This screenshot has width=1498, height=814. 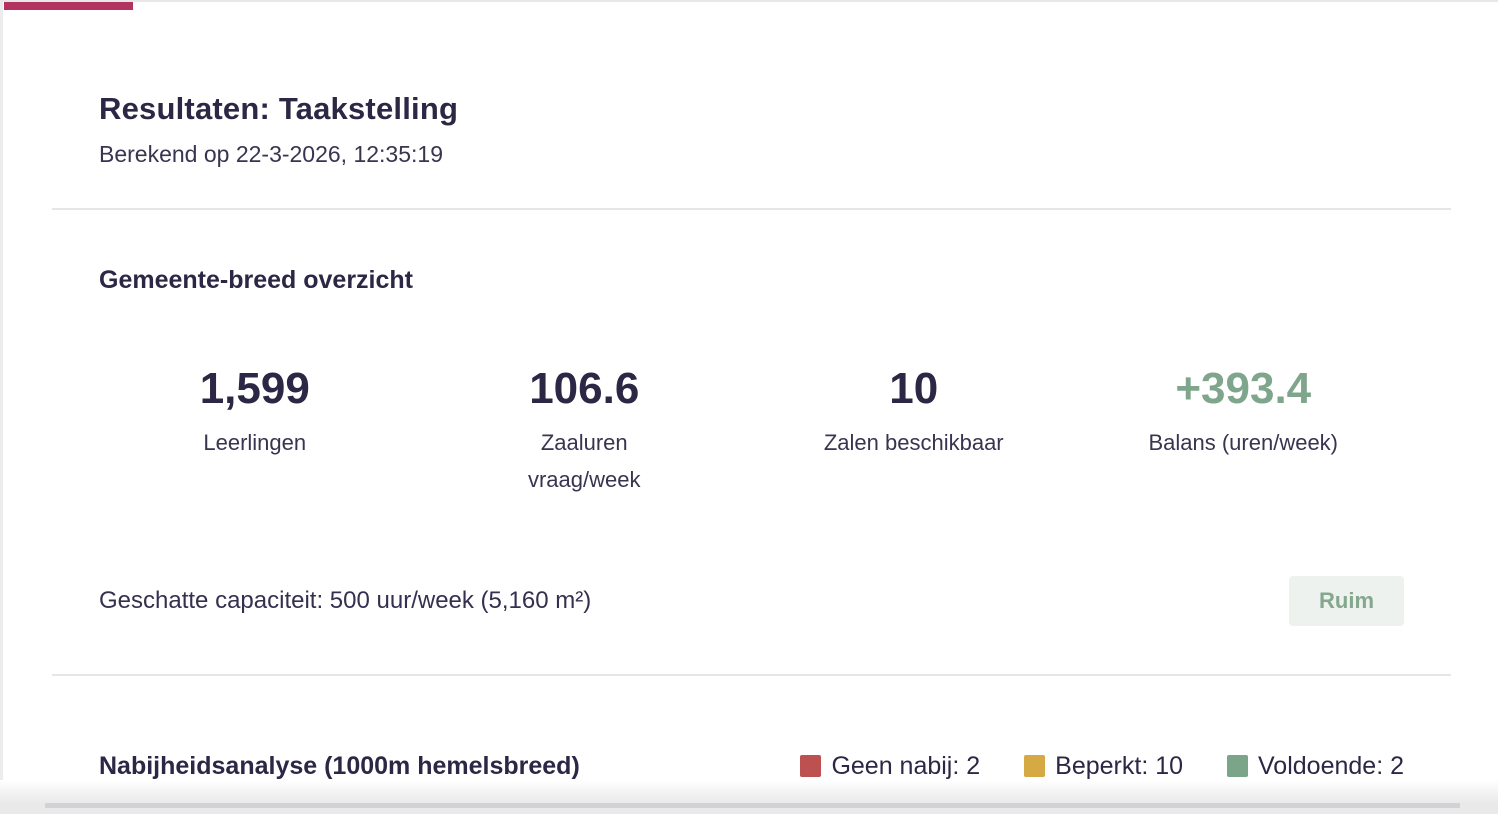 What do you see at coordinates (749, 797) in the screenshot?
I see `bottom-fade` at bounding box center [749, 797].